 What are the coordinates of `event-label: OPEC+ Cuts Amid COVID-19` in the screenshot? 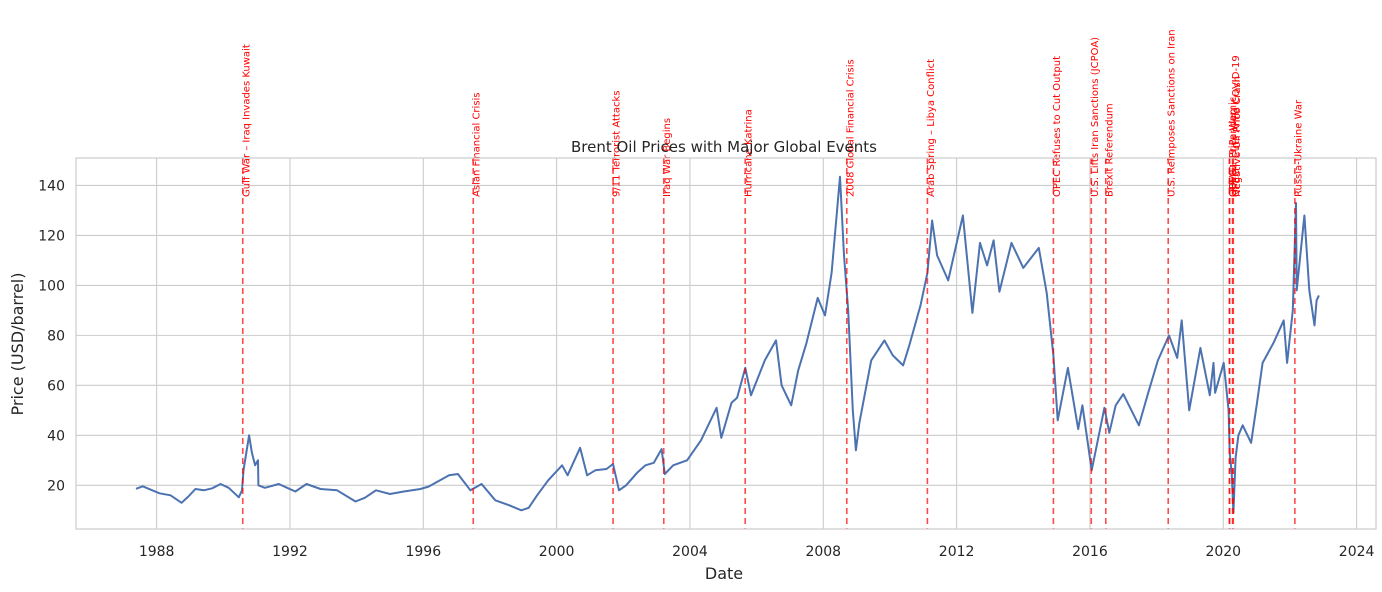 It's located at (1236, 126).